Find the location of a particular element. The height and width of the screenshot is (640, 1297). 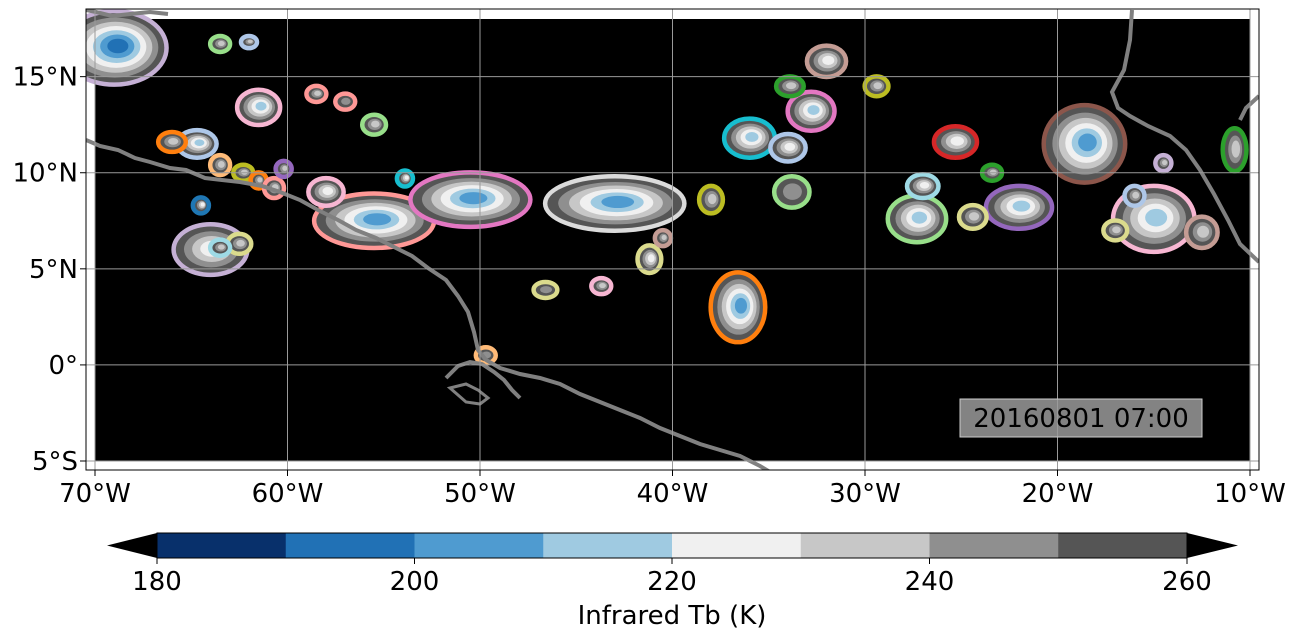

timestamp-box: 20160801 07:00 is located at coordinates (1081, 418).